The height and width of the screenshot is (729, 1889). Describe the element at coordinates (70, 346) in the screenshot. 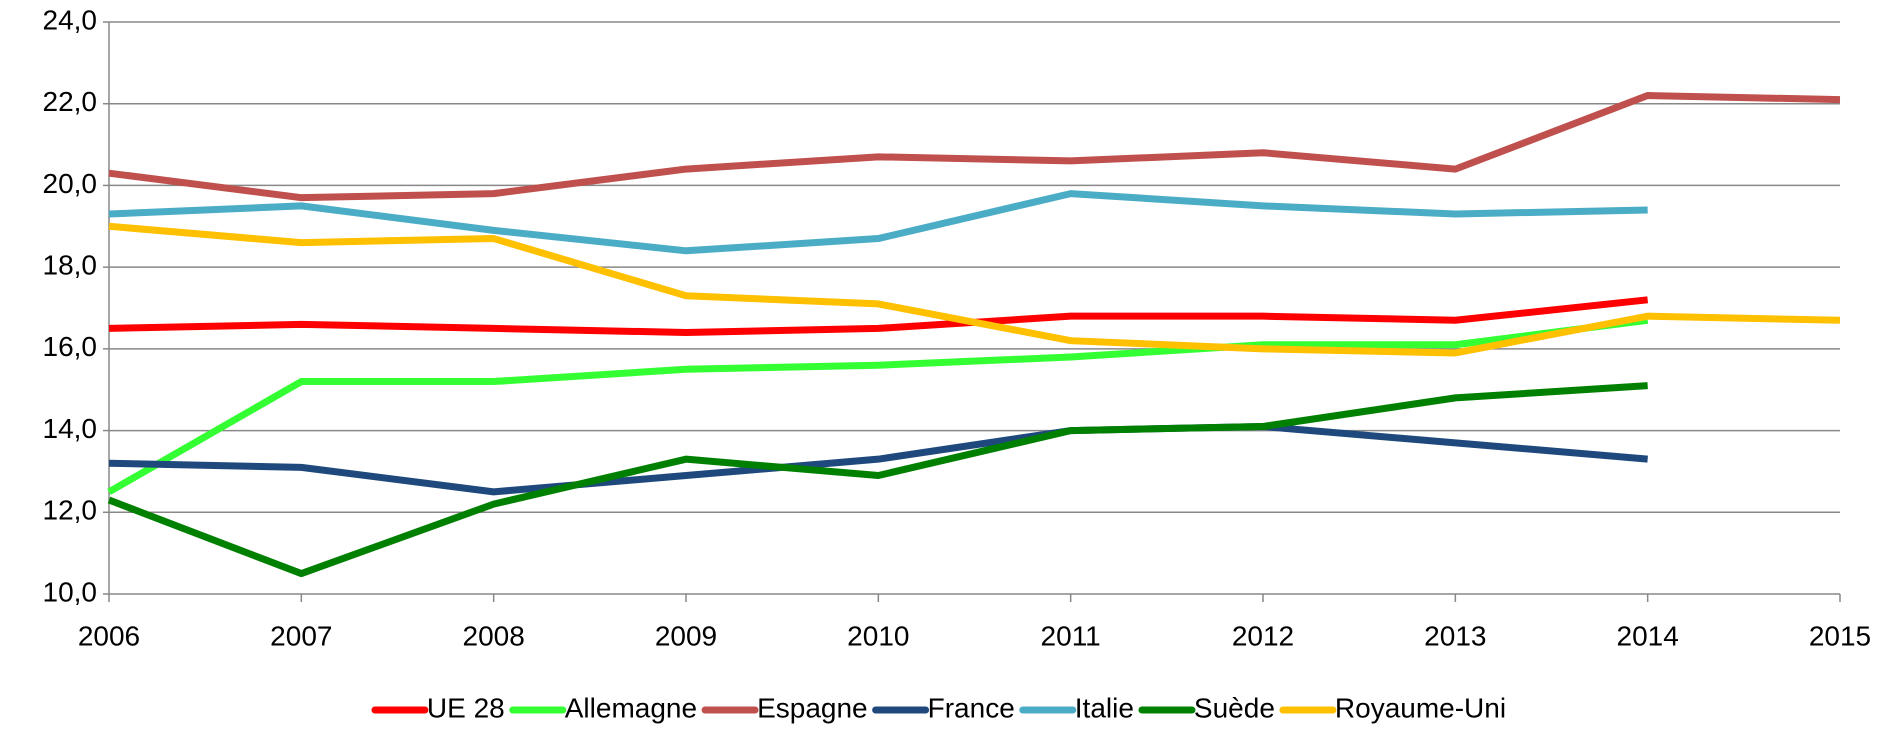

I see `y-tick-label: 16,0` at that location.